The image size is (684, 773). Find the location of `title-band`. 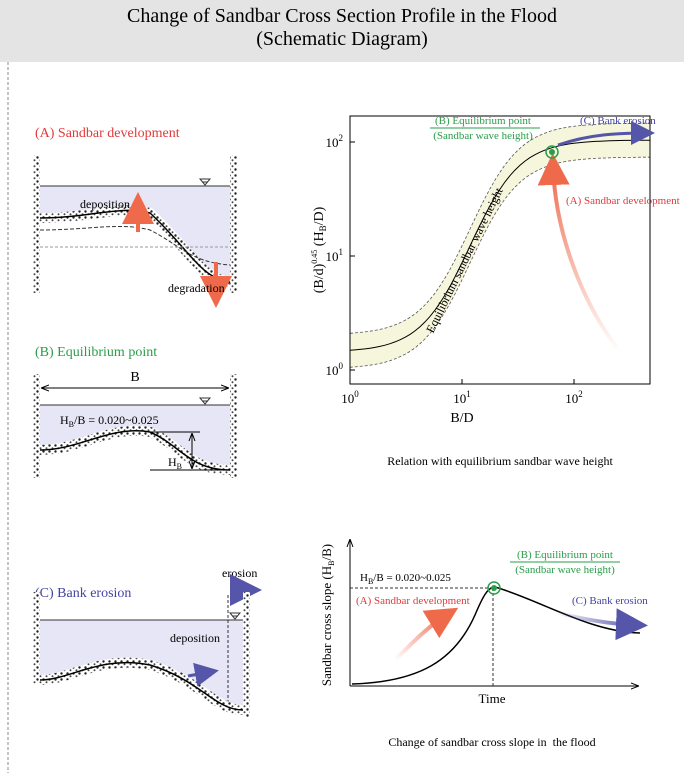

title-band is located at coordinates (342, 31).